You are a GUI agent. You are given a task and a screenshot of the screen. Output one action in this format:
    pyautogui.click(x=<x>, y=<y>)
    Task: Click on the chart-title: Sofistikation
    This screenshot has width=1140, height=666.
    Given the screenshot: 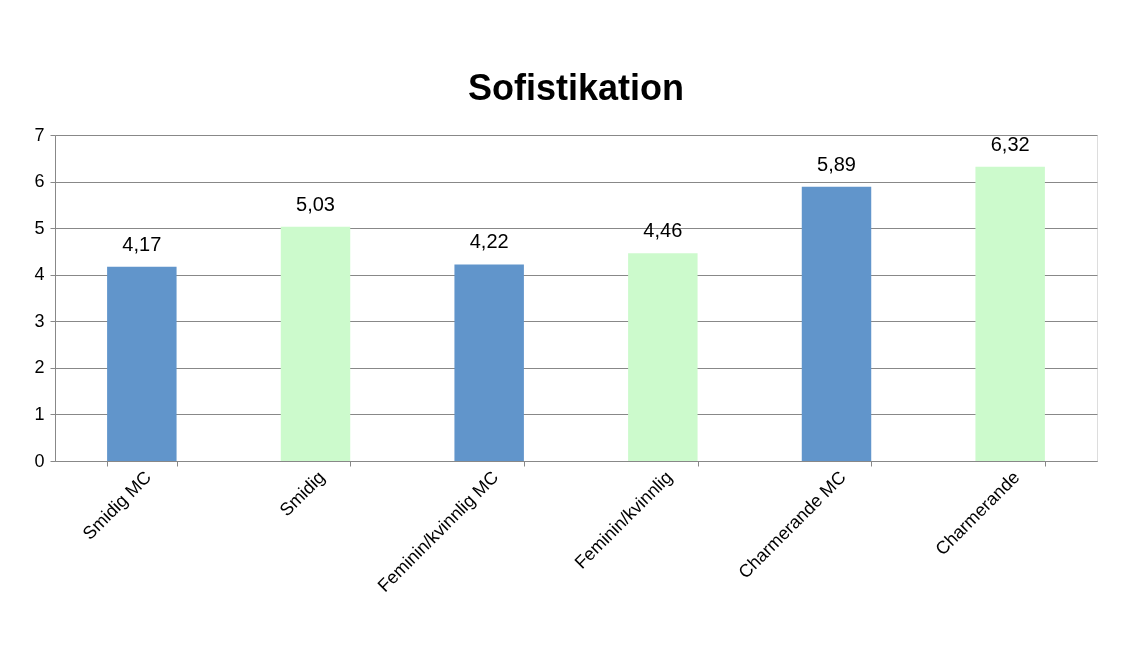 What is the action you would take?
    pyautogui.click(x=576, y=87)
    